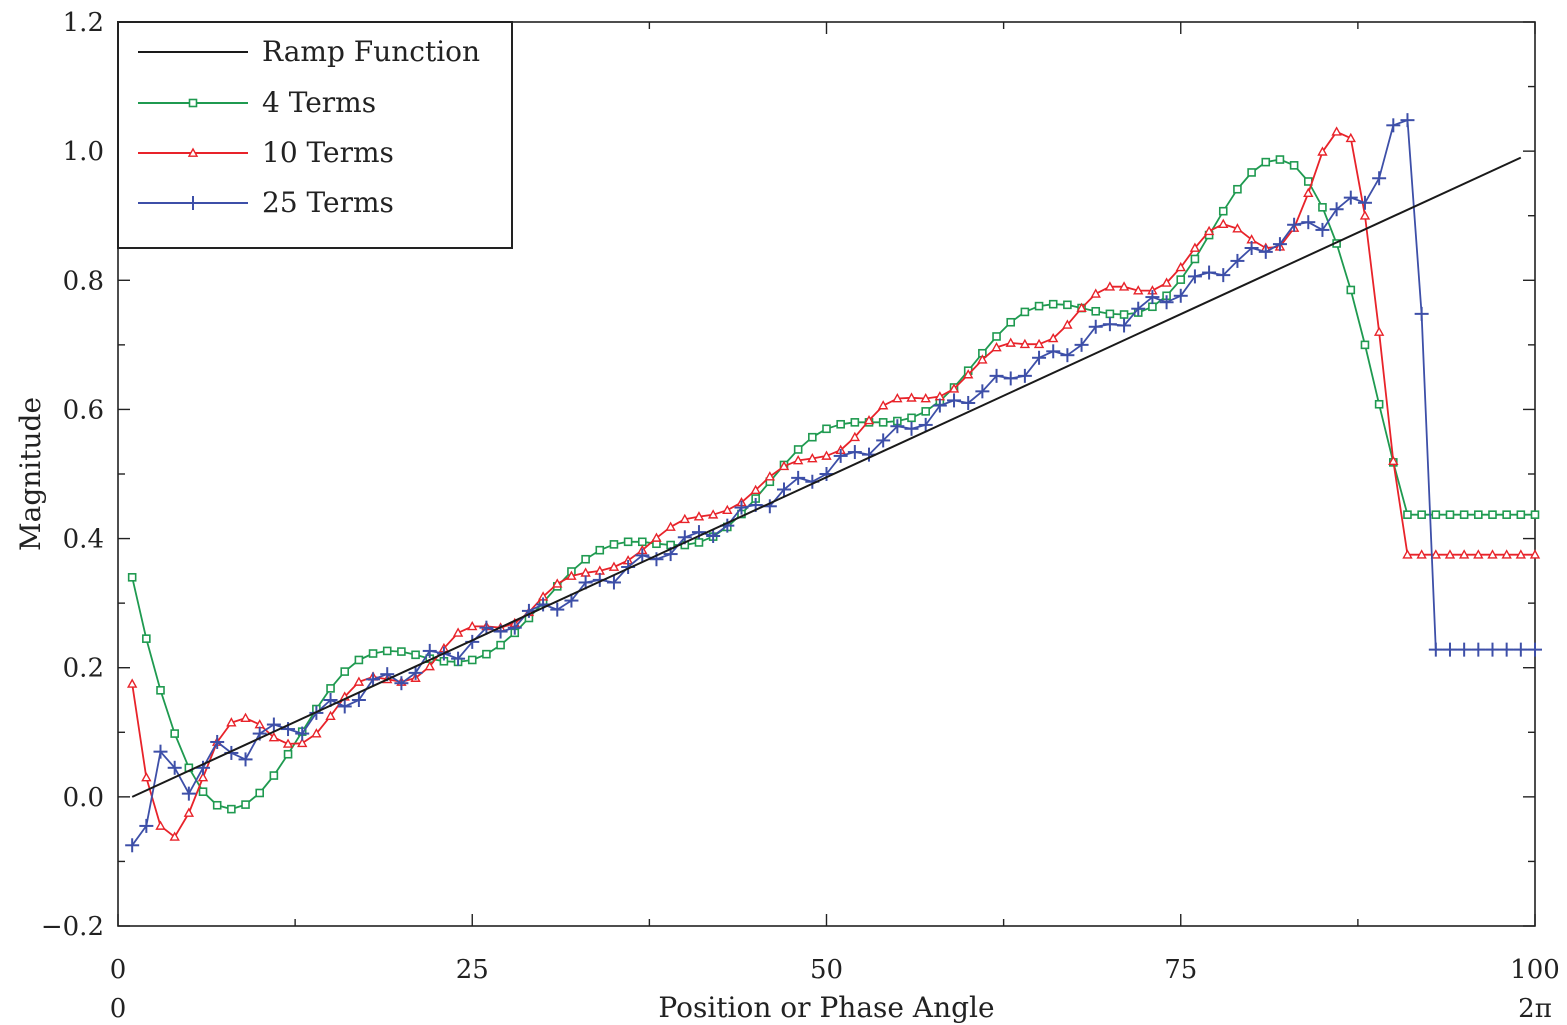 This screenshot has height=1025, width=1567. Describe the element at coordinates (826, 970) in the screenshot. I see `x-tick-label: 50` at that location.